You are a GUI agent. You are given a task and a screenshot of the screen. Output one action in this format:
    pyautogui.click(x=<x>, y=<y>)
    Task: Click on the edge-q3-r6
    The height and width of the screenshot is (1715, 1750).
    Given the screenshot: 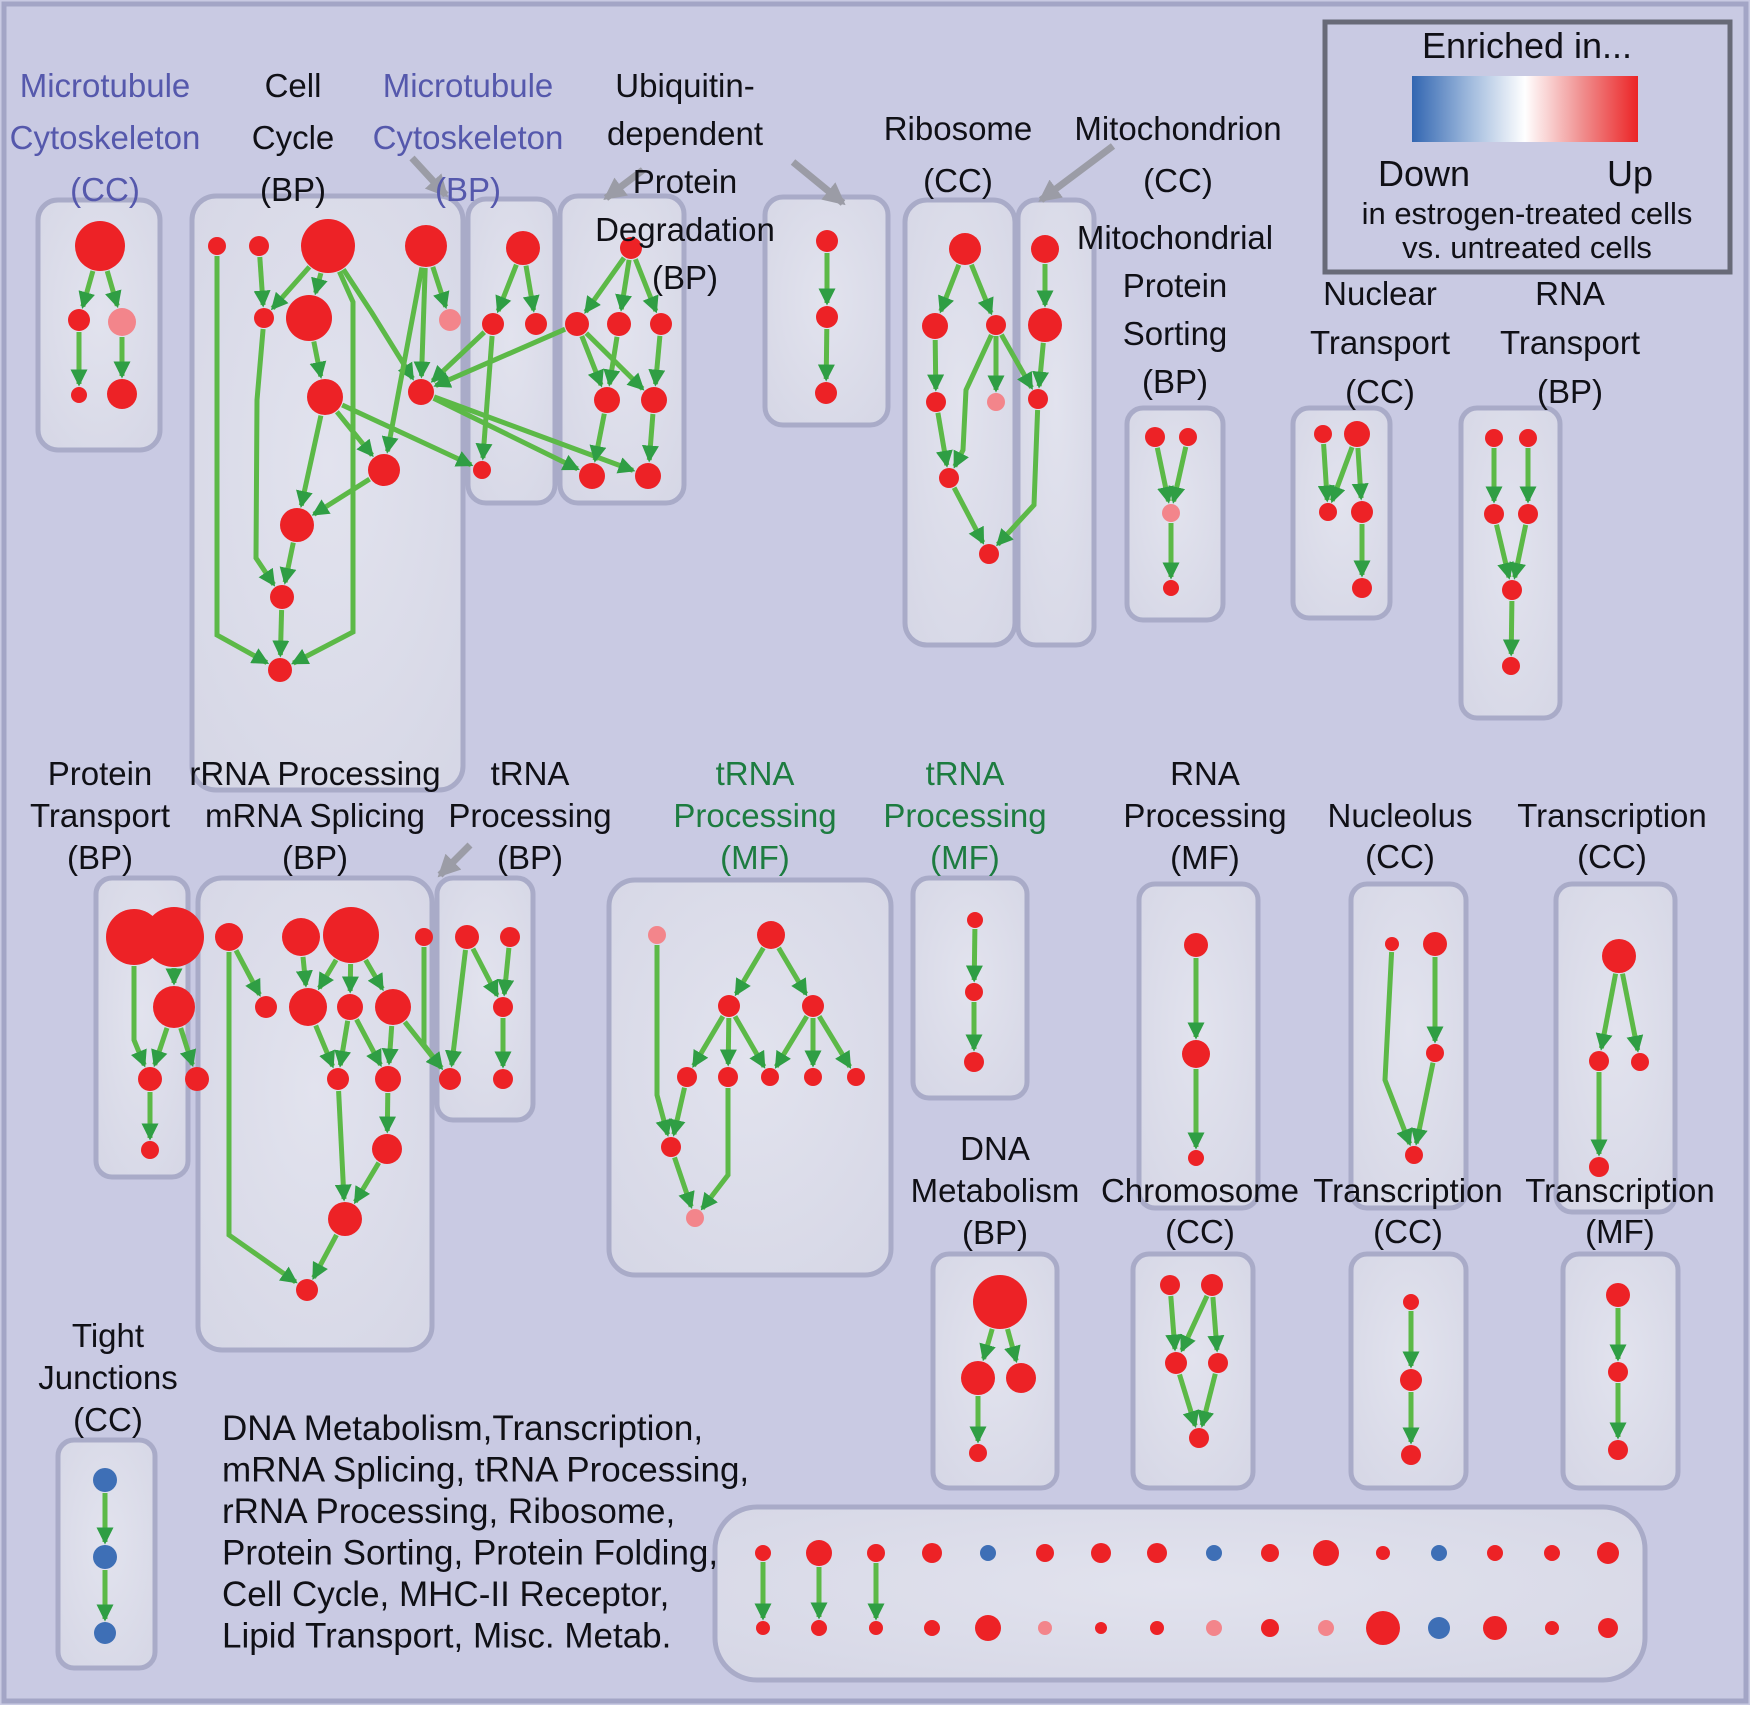 What is the action you would take?
    pyautogui.click(x=1018, y=478)
    